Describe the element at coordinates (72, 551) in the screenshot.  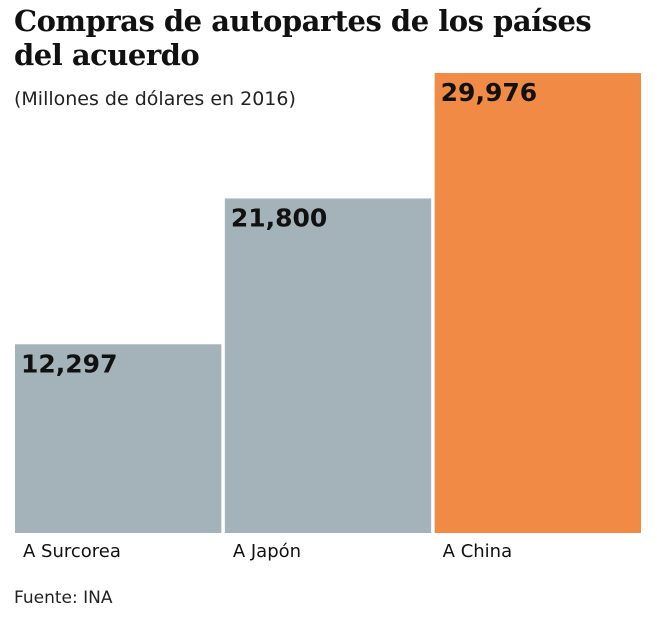
I see `x-tick-label: A Surcorea` at that location.